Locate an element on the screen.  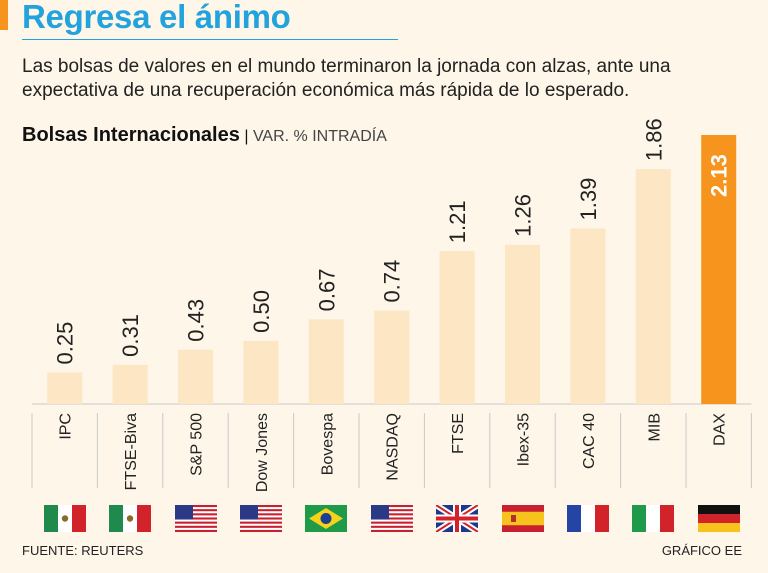
bar-value-label: 1.21 is located at coordinates (457, 221).